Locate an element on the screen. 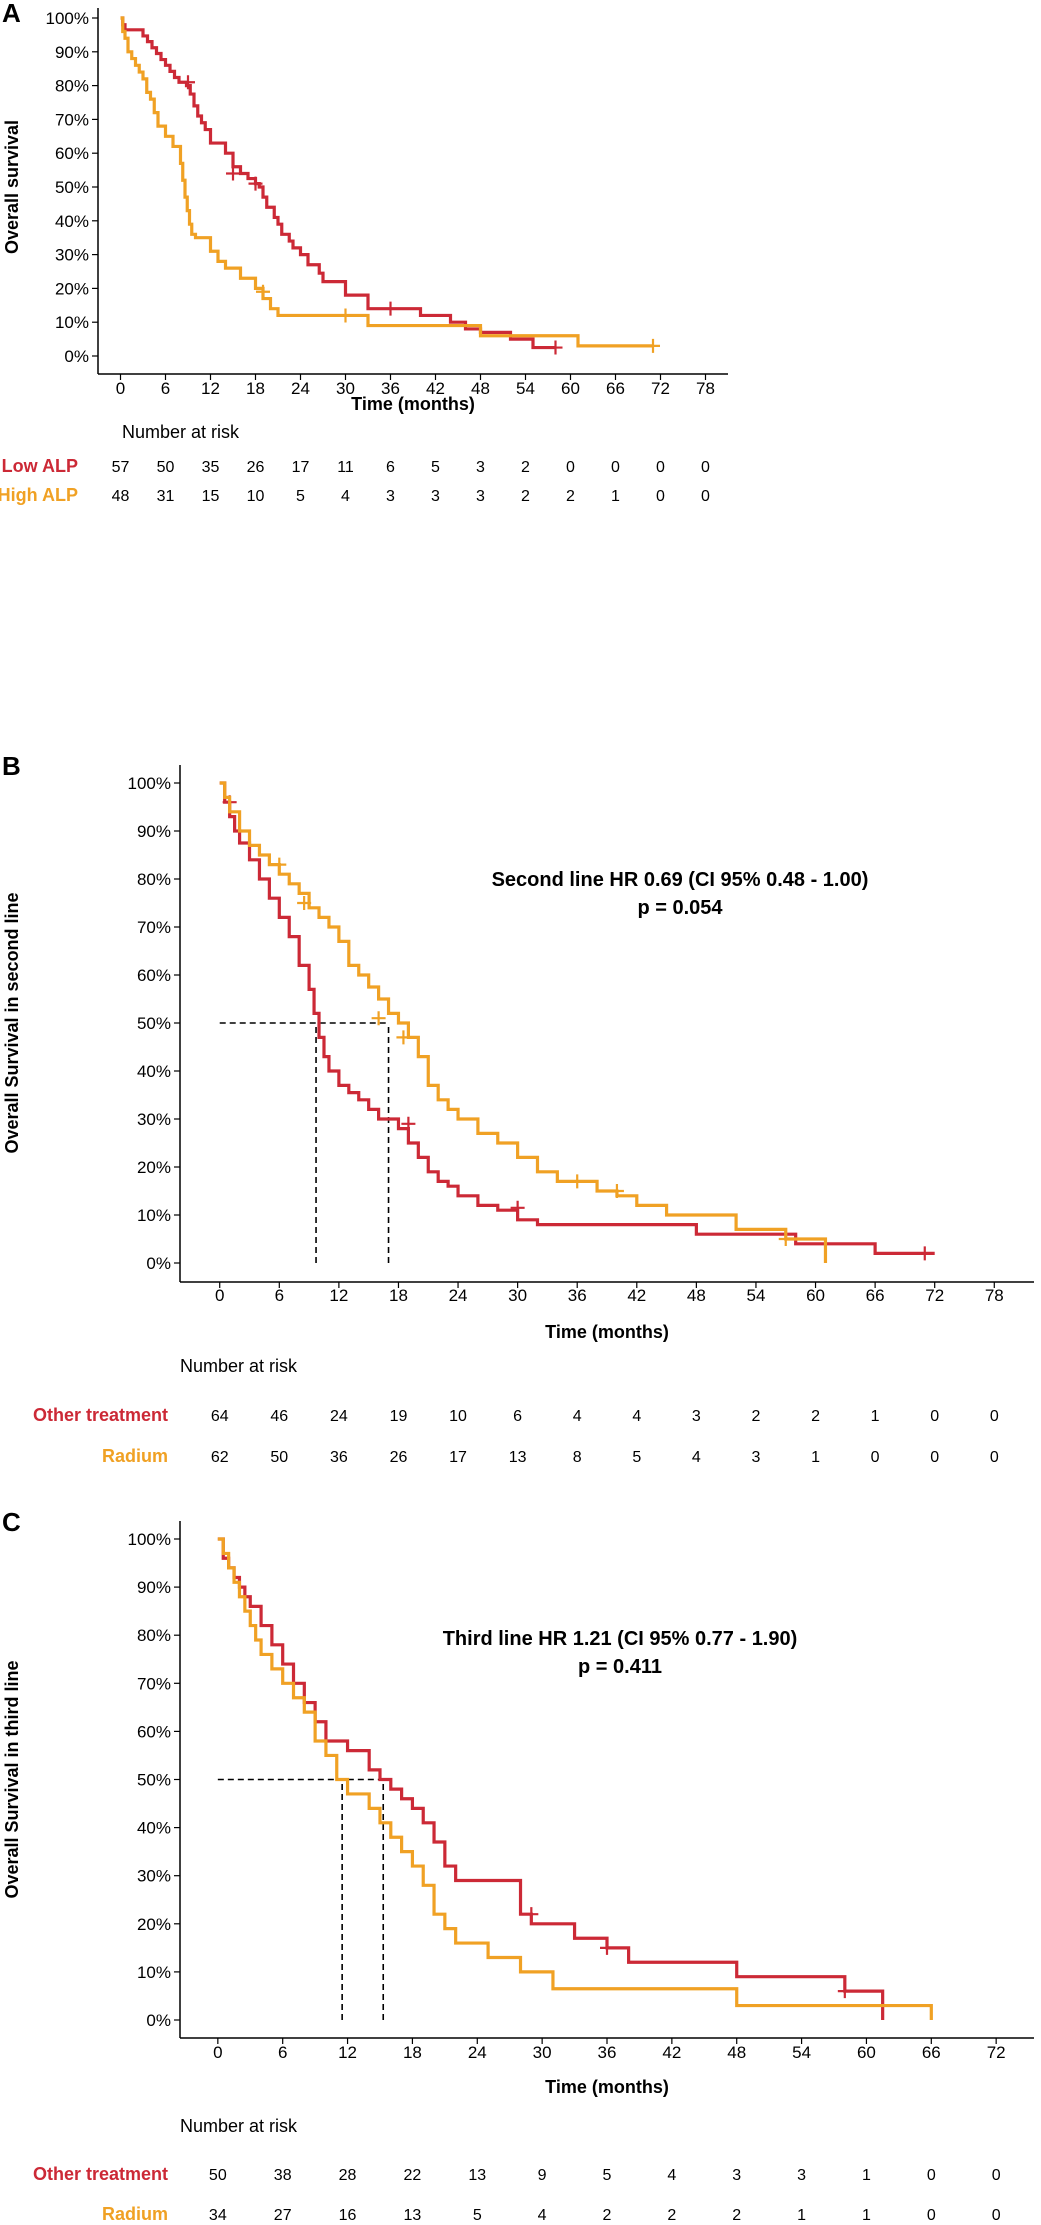 Image resolution: width=1041 pixels, height=2225 pixels. x-tick-label: 42 is located at coordinates (435, 388).